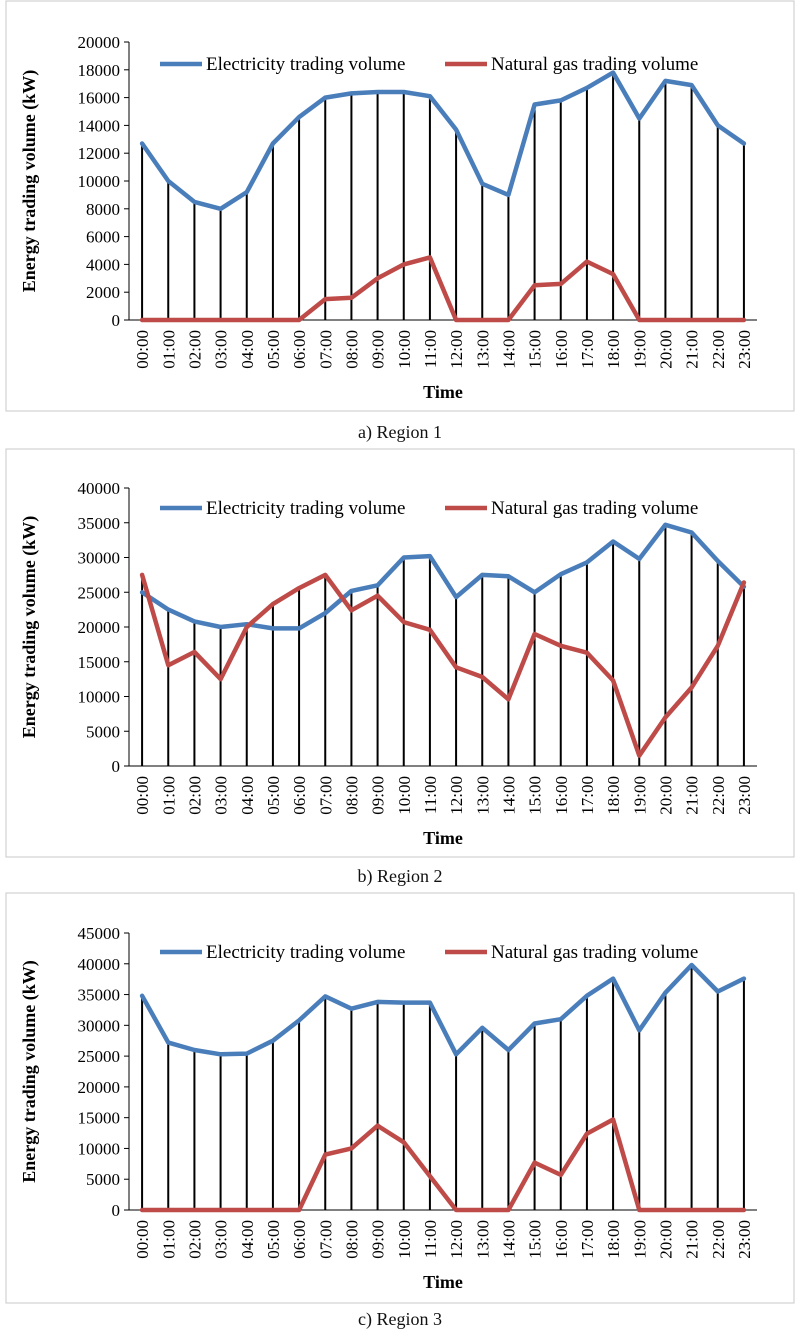 The width and height of the screenshot is (800, 1335). Describe the element at coordinates (103, 292) in the screenshot. I see `y-tick-label: 2000` at that location.